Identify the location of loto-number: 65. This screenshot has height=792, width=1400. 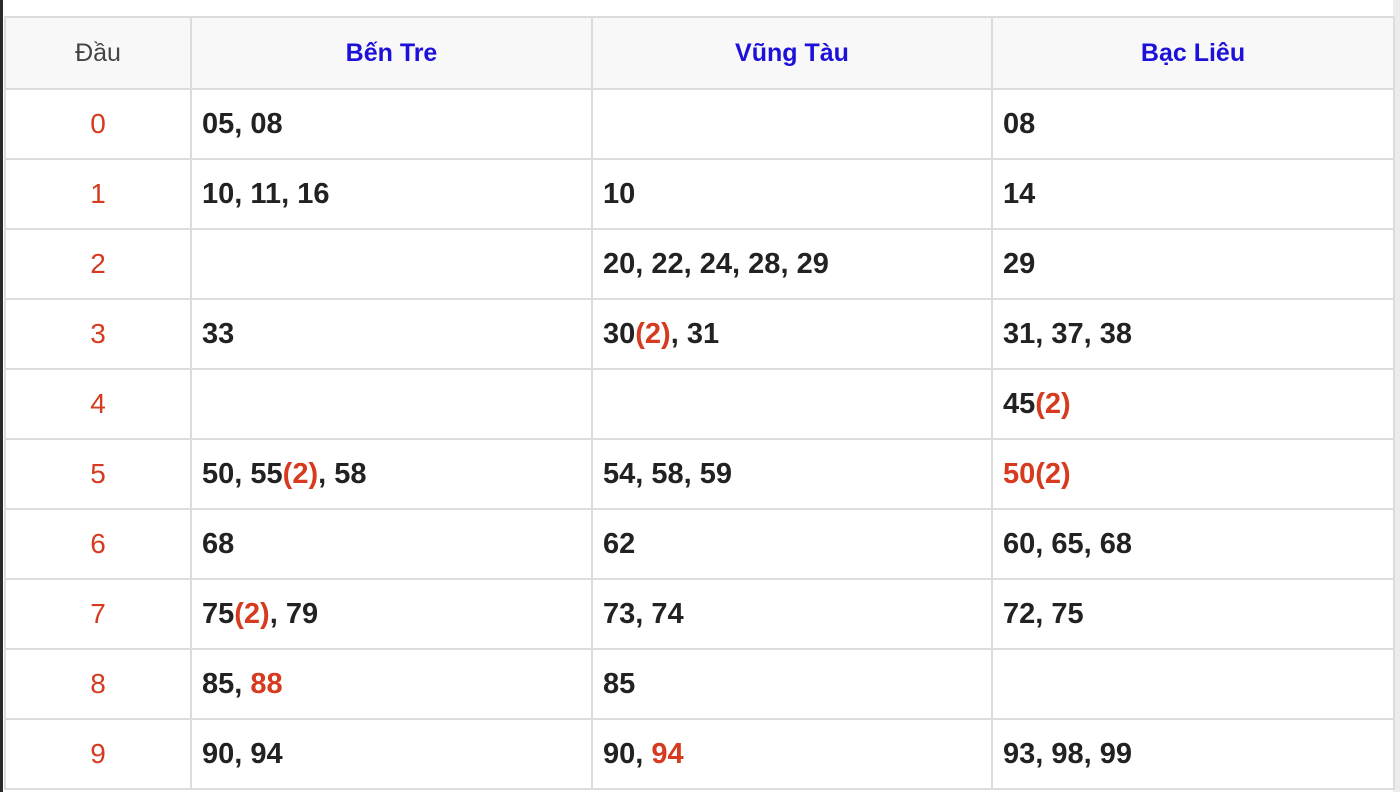
(1067, 543).